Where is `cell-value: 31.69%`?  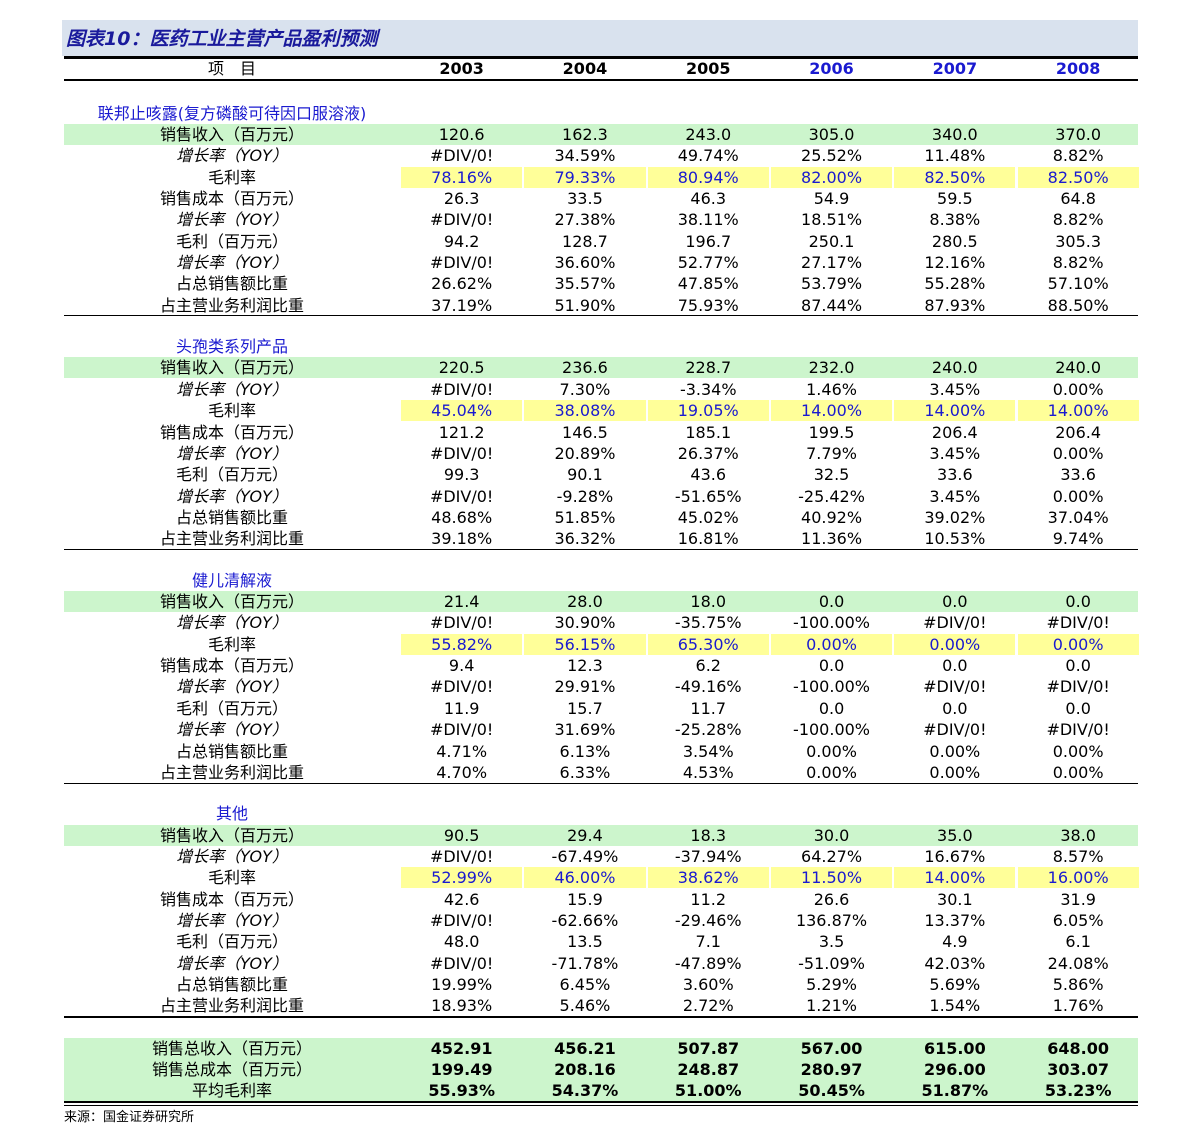
cell-value: 31.69% is located at coordinates (585, 730).